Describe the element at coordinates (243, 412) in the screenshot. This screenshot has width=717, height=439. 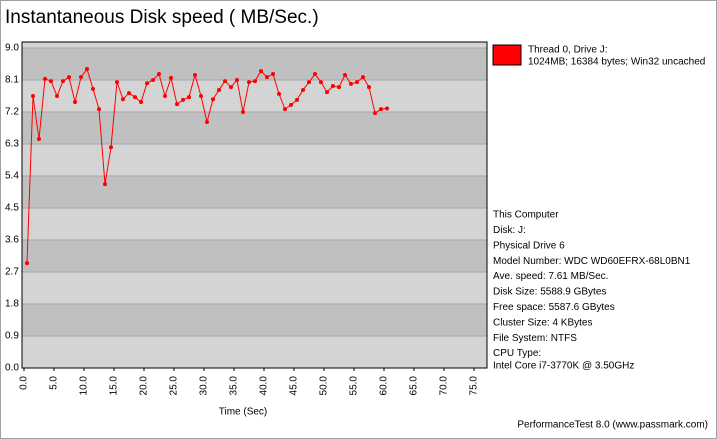
I see `x-axis-label: Time (Sec)` at that location.